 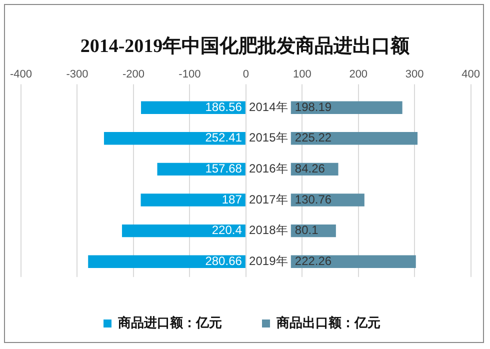 I want to click on x-tick-label: 400, so click(x=471, y=74).